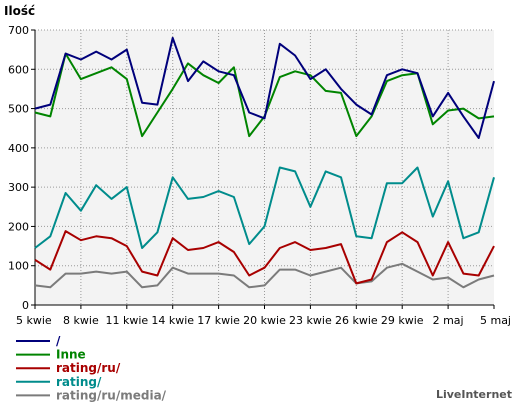 The image size is (520, 405). I want to click on y-tick-label: 100, so click(18, 266).